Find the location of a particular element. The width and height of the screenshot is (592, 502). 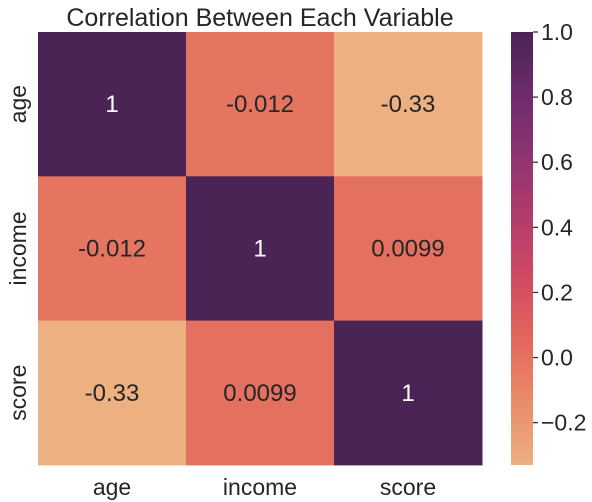

y-axis-labels: age income score is located at coordinates (18, 253).